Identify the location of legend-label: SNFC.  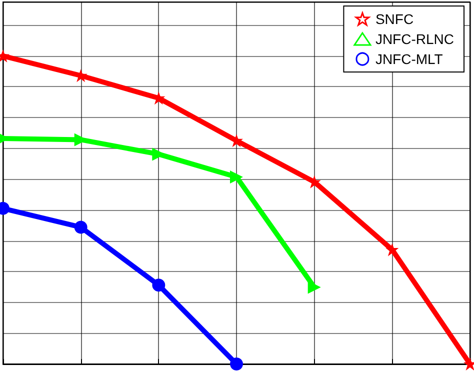
(394, 19).